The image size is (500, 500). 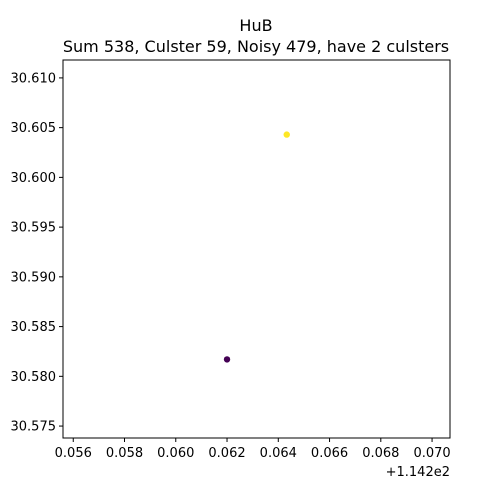 I want to click on y-tick-label: 30.590, so click(x=34, y=277).